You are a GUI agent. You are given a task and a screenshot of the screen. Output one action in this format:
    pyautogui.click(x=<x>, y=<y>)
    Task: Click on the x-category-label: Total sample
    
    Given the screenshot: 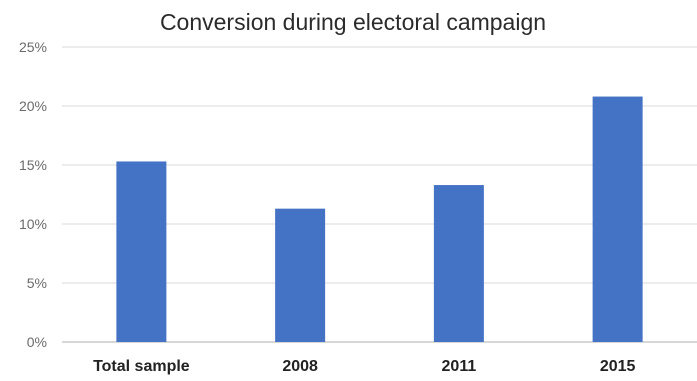 What is the action you would take?
    pyautogui.click(x=141, y=366)
    